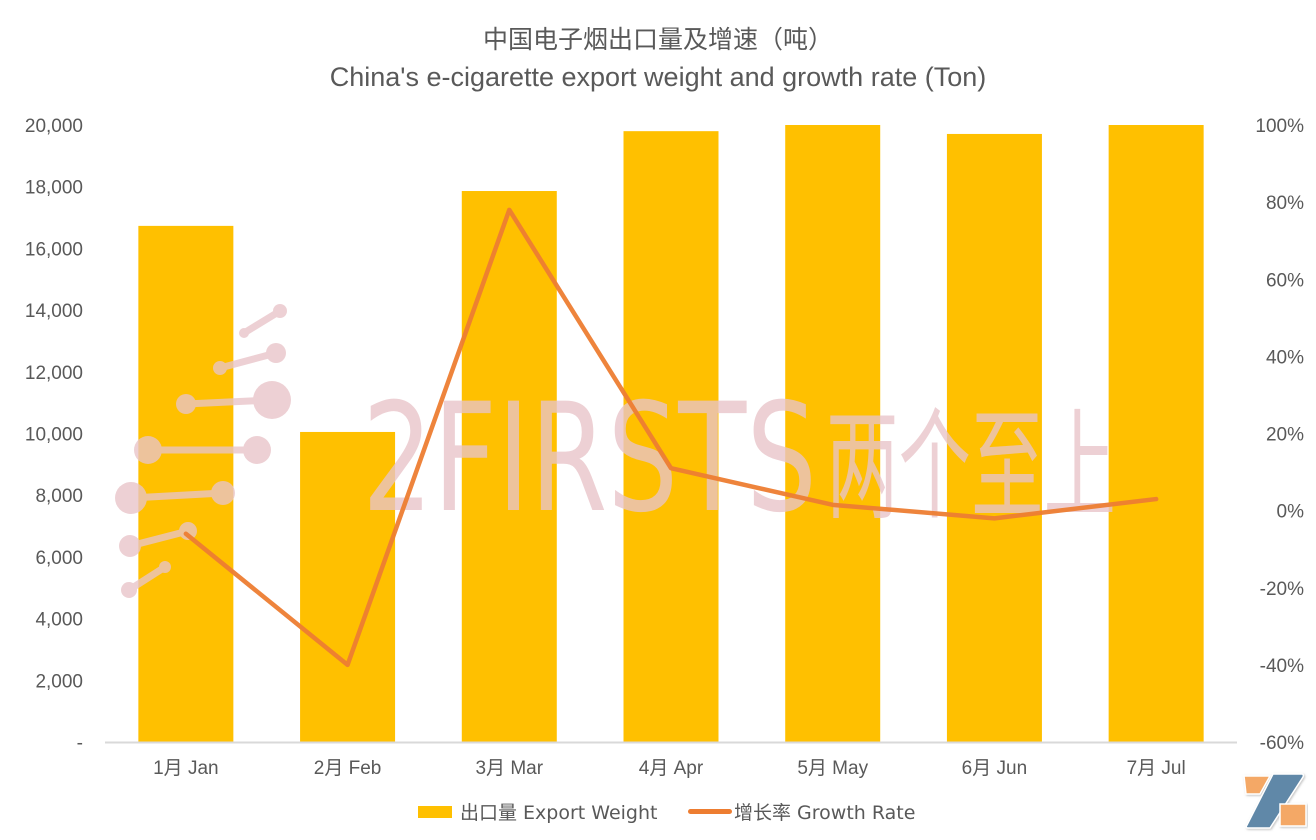 The width and height of the screenshot is (1316, 840). I want to click on left-tick-label: -, so click(80, 743).